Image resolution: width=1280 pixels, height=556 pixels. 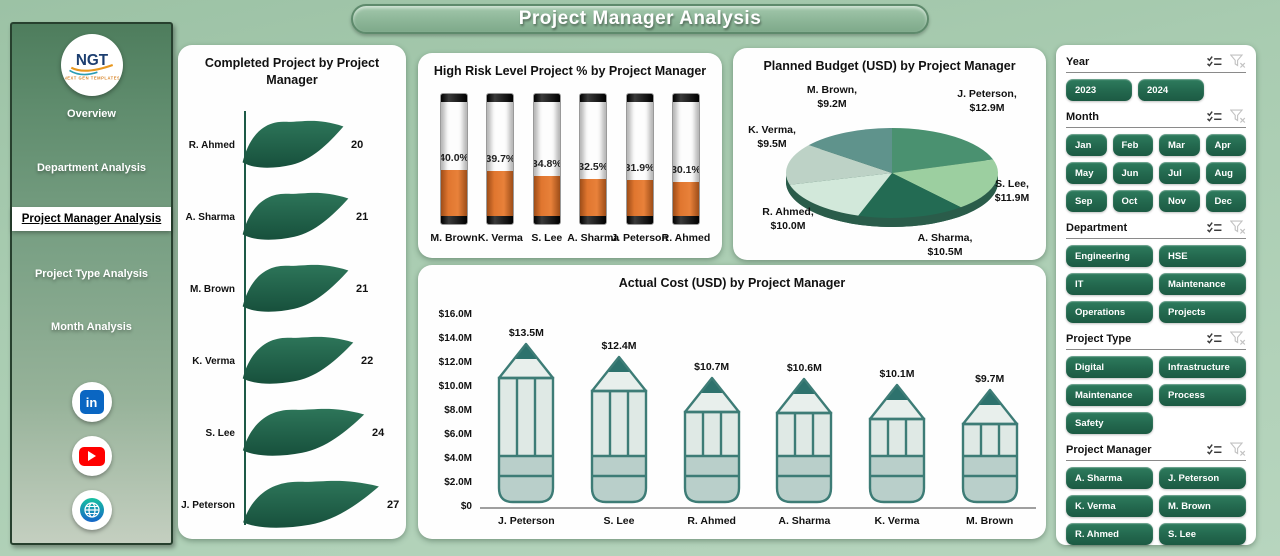 I want to click on linkedin-button: in, so click(x=91, y=402).